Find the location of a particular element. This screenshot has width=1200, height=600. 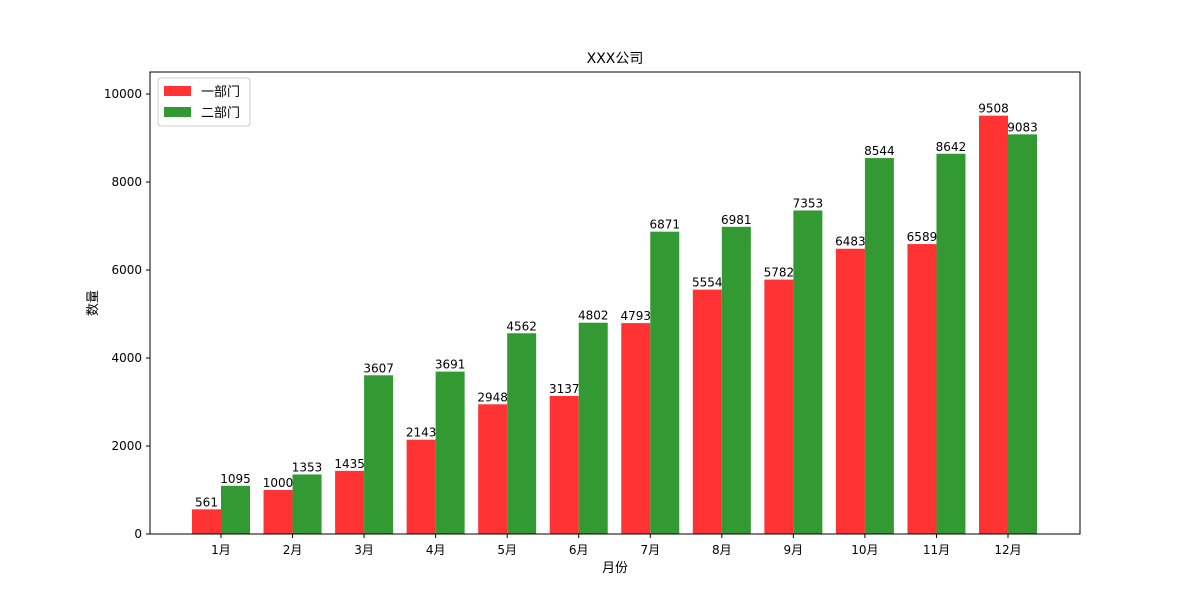

bar-value-label: 3691 is located at coordinates (450, 365).